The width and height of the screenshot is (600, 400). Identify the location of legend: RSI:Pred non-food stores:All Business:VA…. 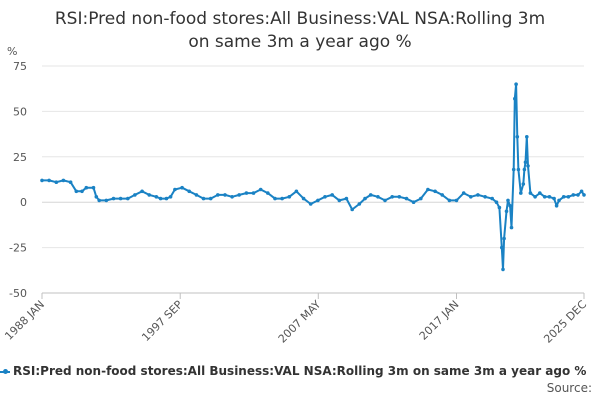
(300, 372).